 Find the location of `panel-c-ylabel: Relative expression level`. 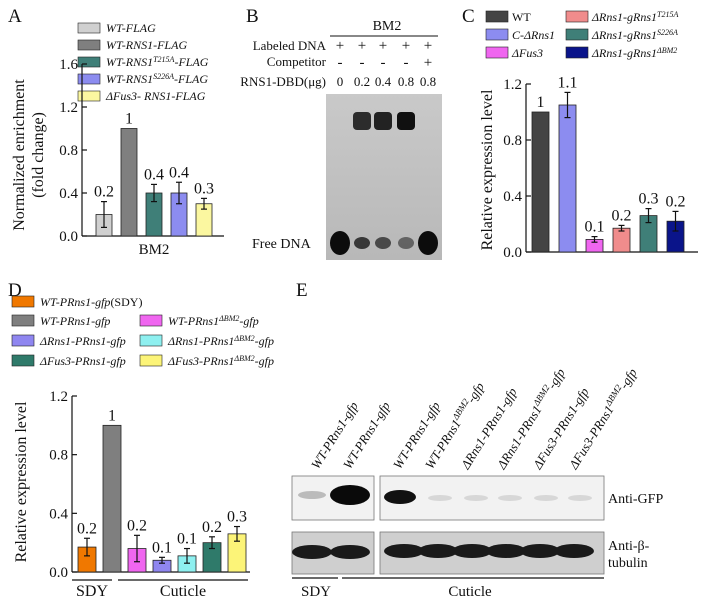

panel-c-ylabel: Relative expression level is located at coordinates (487, 169).